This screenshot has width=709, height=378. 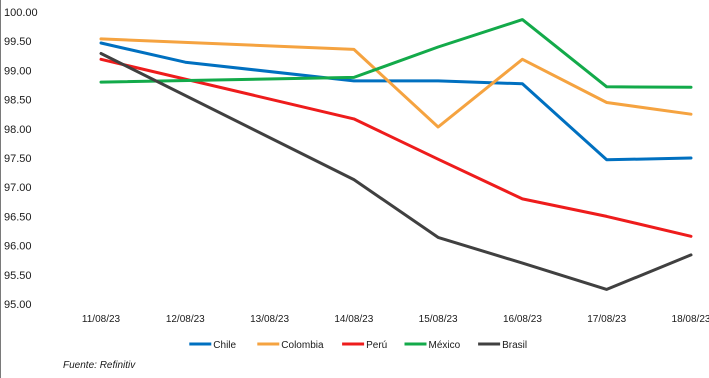 I want to click on y-tick-label: 98.00, so click(x=18, y=130).